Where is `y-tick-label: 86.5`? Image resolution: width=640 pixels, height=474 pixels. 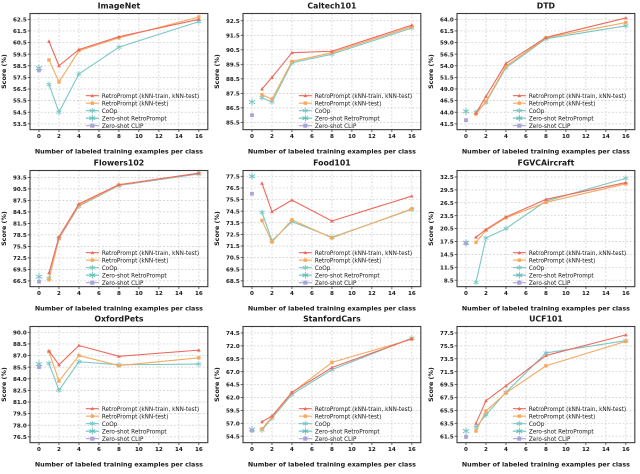
y-tick-label: 86.5 is located at coordinates (233, 109).